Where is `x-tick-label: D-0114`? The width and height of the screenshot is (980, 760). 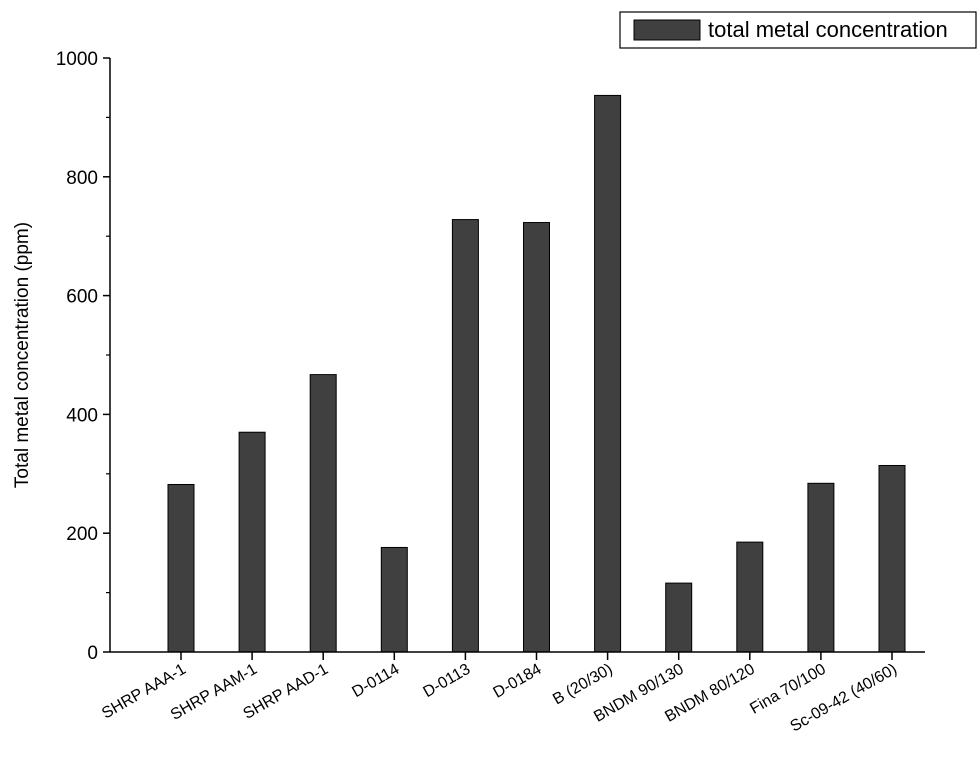 x-tick-label: D-0114 is located at coordinates (375, 681).